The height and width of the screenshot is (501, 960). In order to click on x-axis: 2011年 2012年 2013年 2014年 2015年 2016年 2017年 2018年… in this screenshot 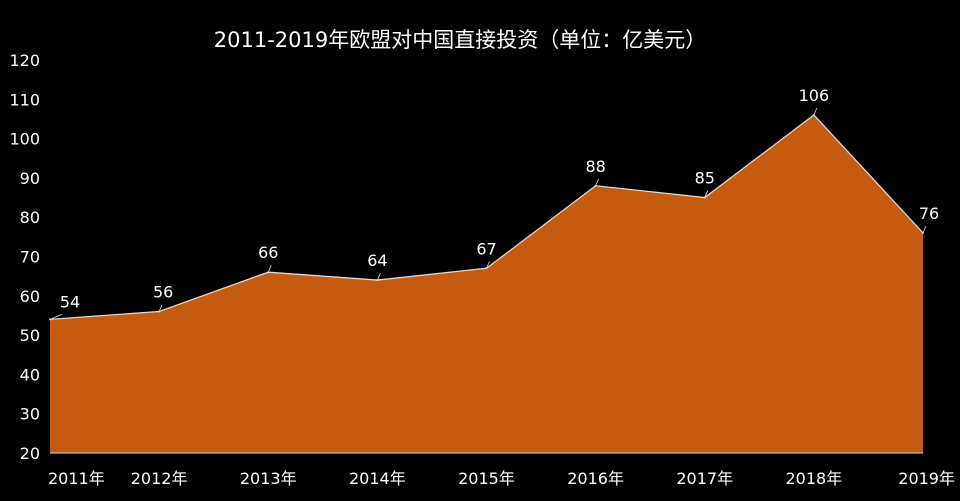, I will do `click(501, 470)`.